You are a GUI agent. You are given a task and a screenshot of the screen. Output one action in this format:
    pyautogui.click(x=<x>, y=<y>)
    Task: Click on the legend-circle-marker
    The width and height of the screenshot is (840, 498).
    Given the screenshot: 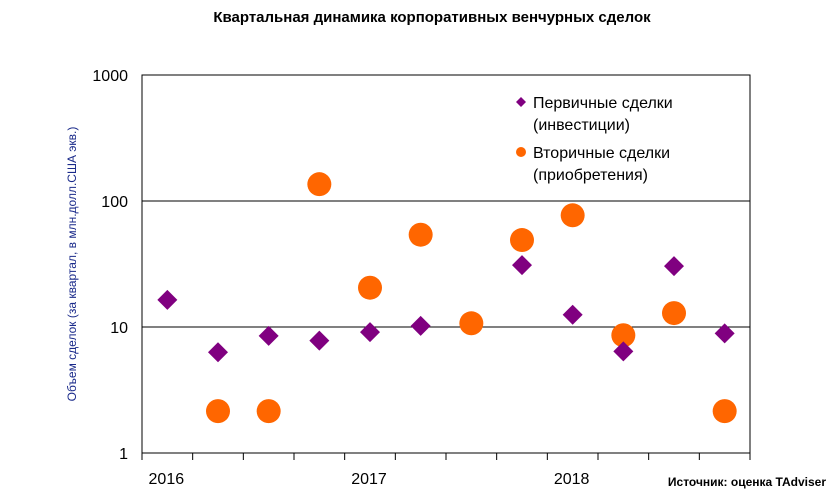 What is the action you would take?
    pyautogui.click(x=521, y=152)
    